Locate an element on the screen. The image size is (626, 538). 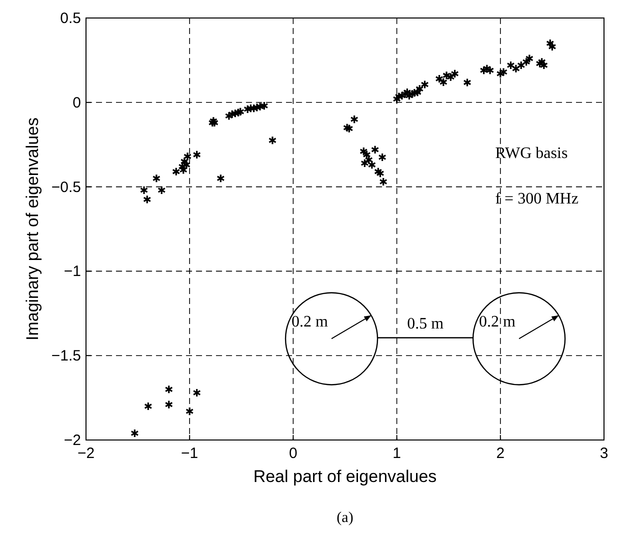
x-tick-label: 3 is located at coordinates (604, 453).